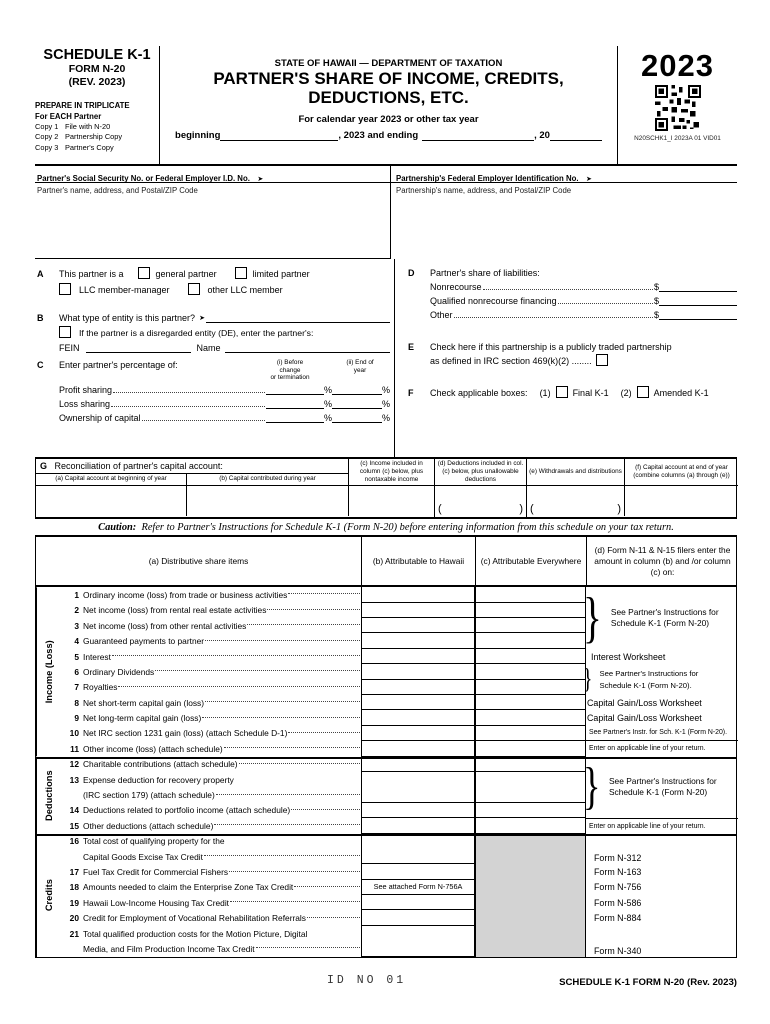 The height and width of the screenshot is (1024, 770). What do you see at coordinates (642, 392) in the screenshot?
I see `amended-k1-checkbox` at bounding box center [642, 392].